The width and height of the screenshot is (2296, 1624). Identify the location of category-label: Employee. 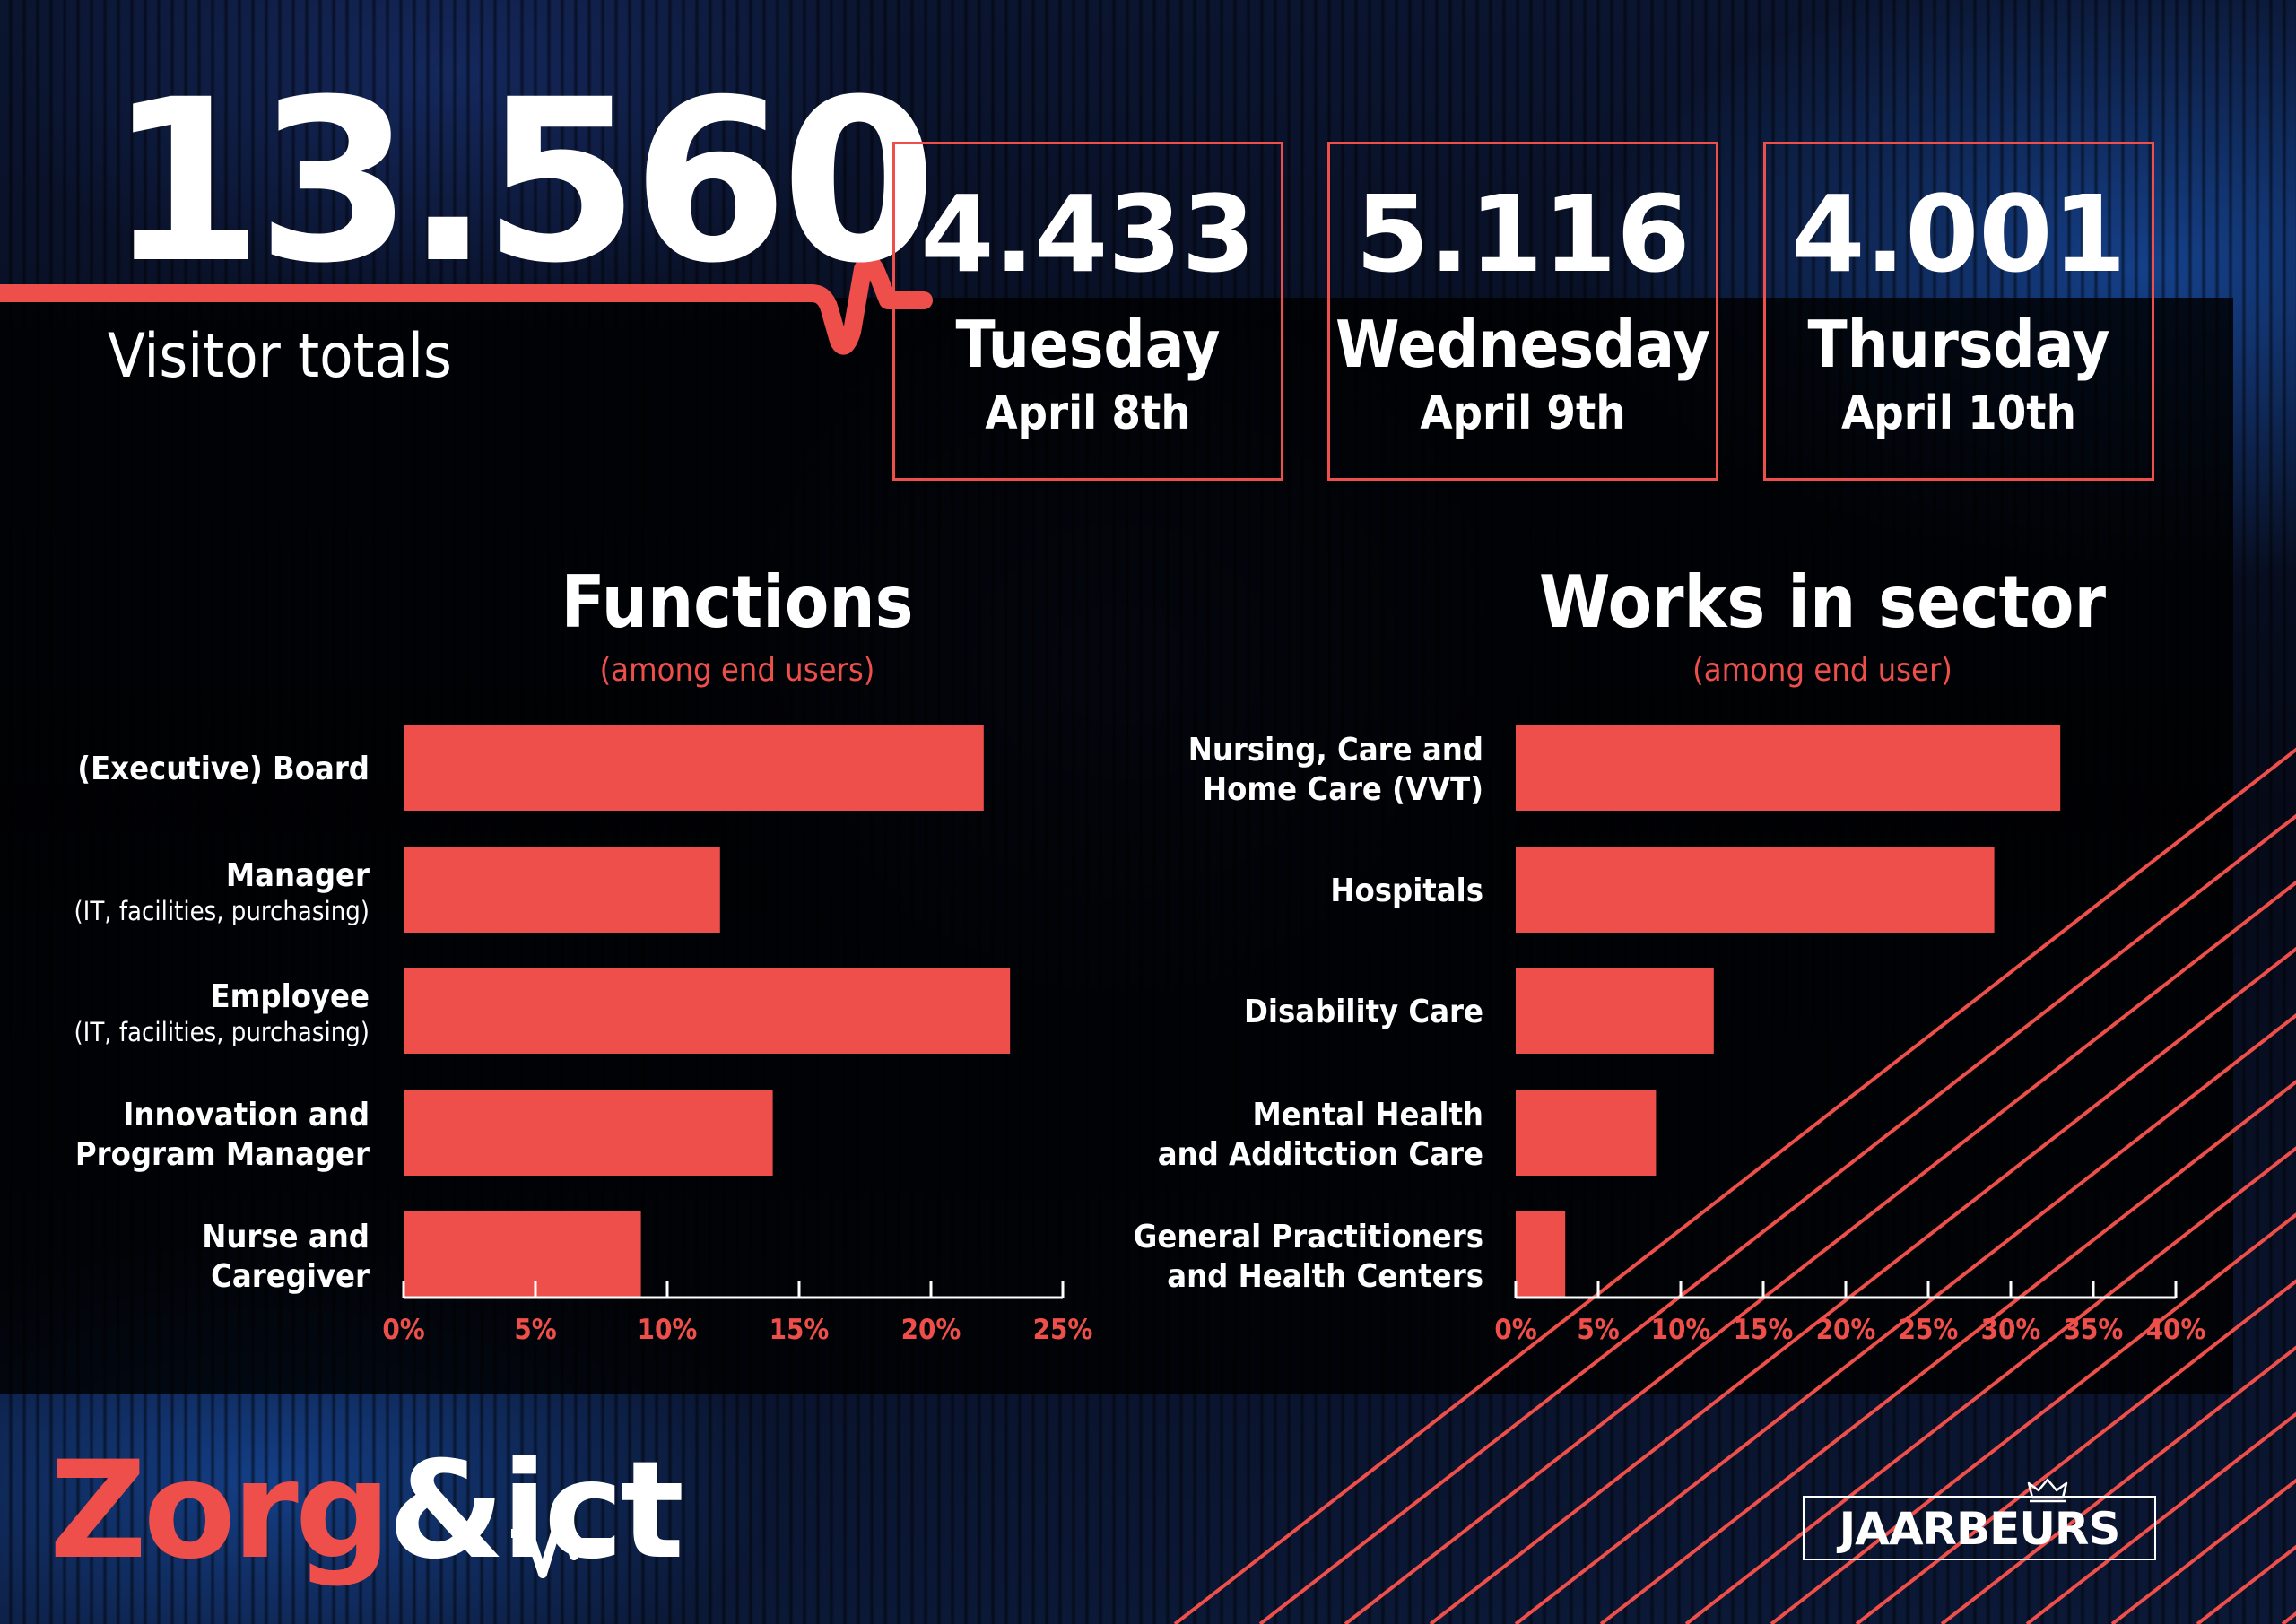
(290, 996).